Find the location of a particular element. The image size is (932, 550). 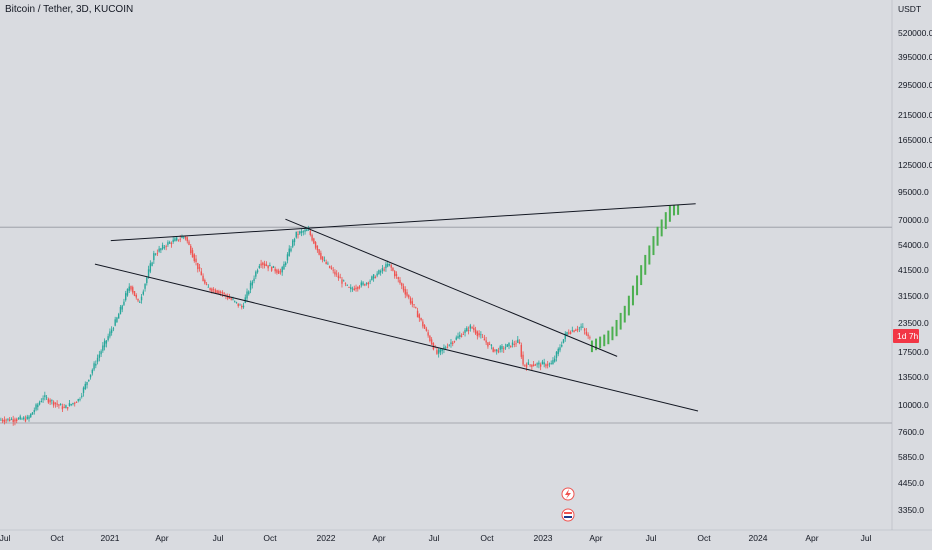

price-axis-currency: USDT is located at coordinates (909, 9).